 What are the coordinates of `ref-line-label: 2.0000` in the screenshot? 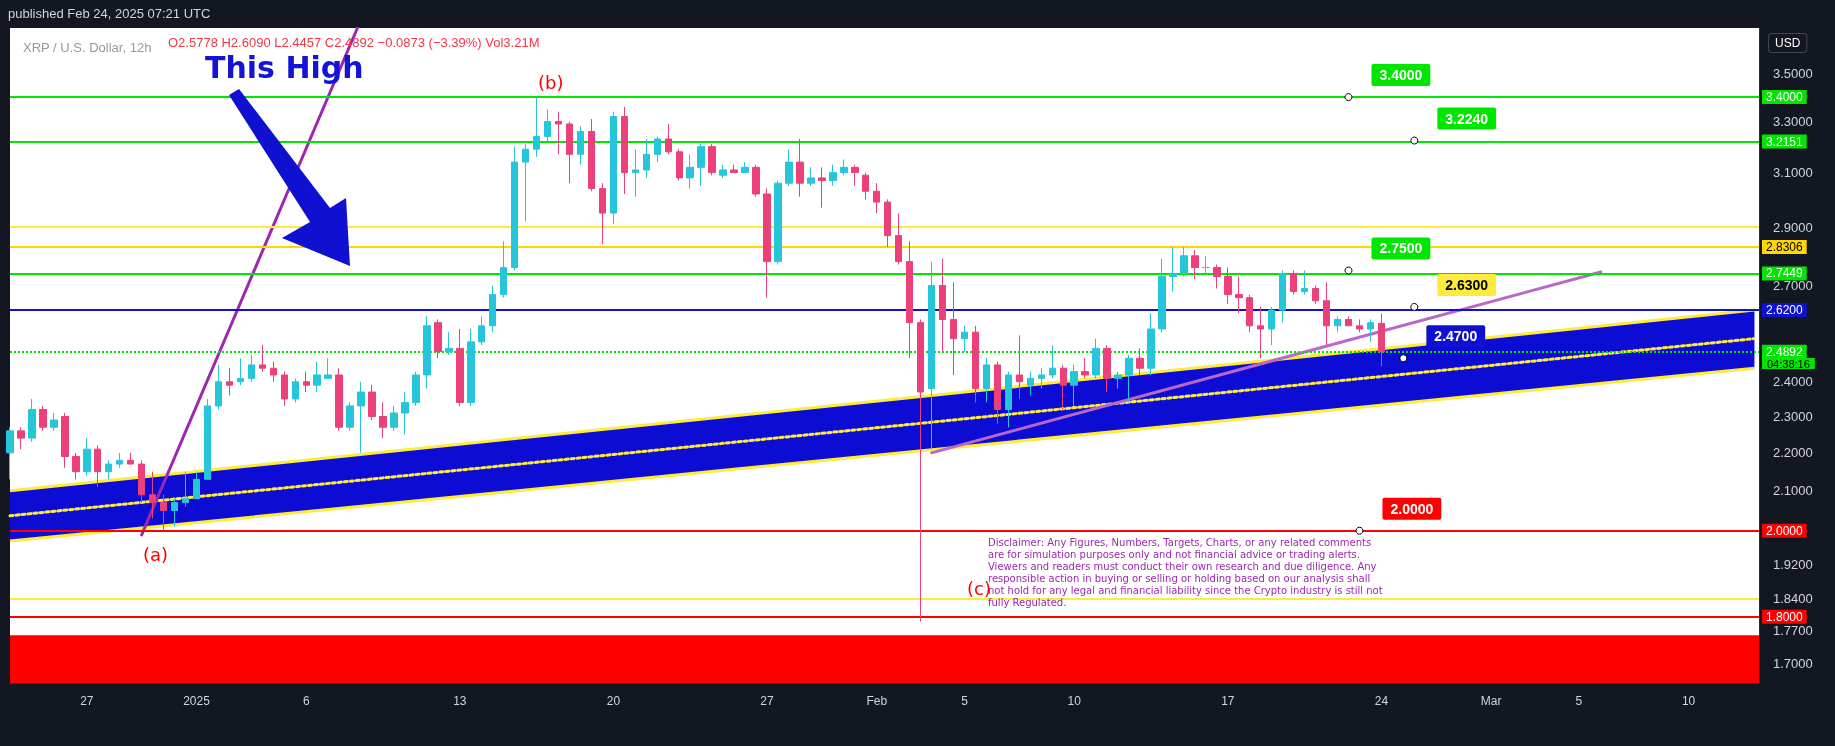 It's located at (1785, 530).